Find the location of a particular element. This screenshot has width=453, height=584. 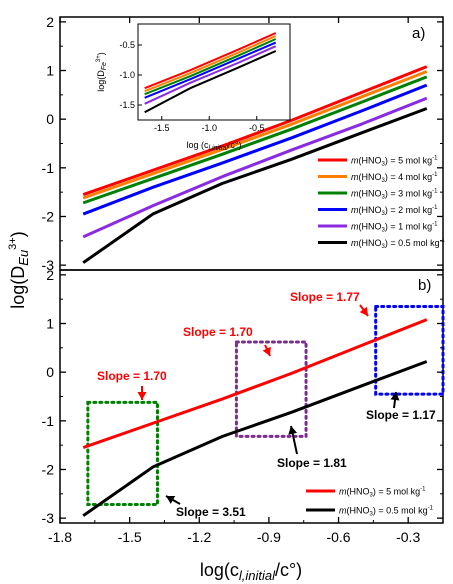

inset-xtick-label: -0.5 is located at coordinates (257, 128).